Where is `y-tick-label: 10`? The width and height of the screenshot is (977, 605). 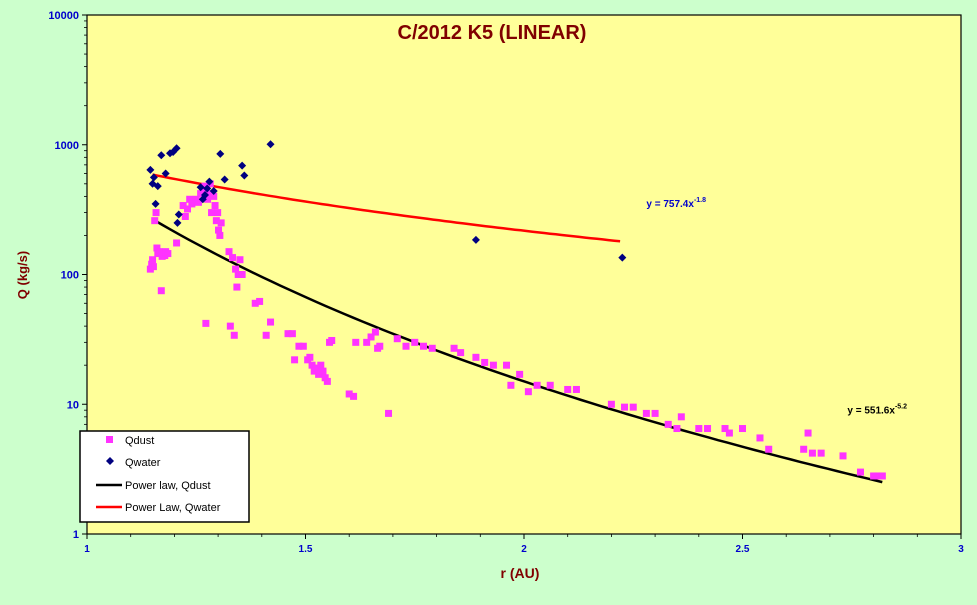
y-tick-label: 10 is located at coordinates (73, 405).